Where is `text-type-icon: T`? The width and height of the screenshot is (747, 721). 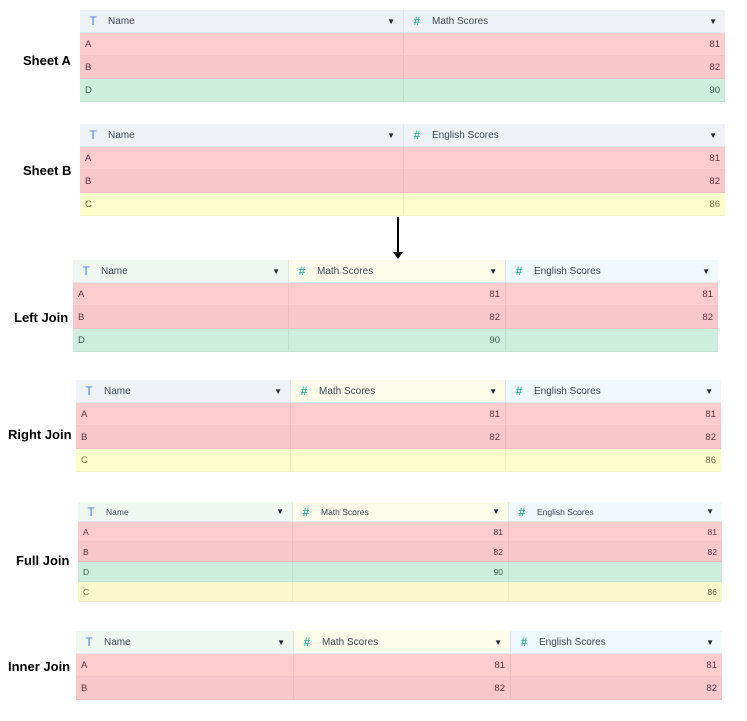
text-type-icon: T is located at coordinates (89, 642).